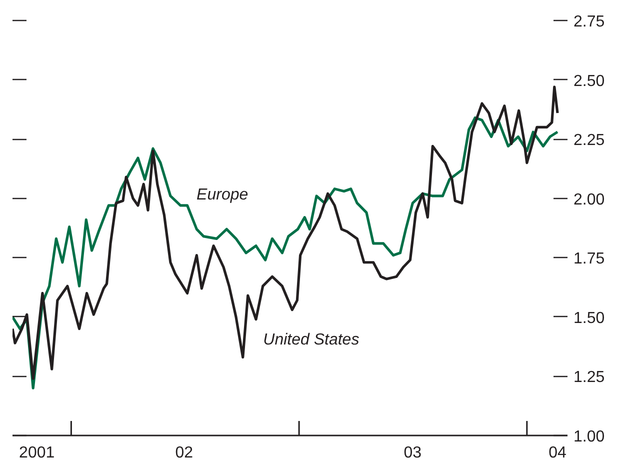 This screenshot has height=461, width=617. What do you see at coordinates (589, 318) in the screenshot?
I see `y-tick-label: 1.50` at bounding box center [589, 318].